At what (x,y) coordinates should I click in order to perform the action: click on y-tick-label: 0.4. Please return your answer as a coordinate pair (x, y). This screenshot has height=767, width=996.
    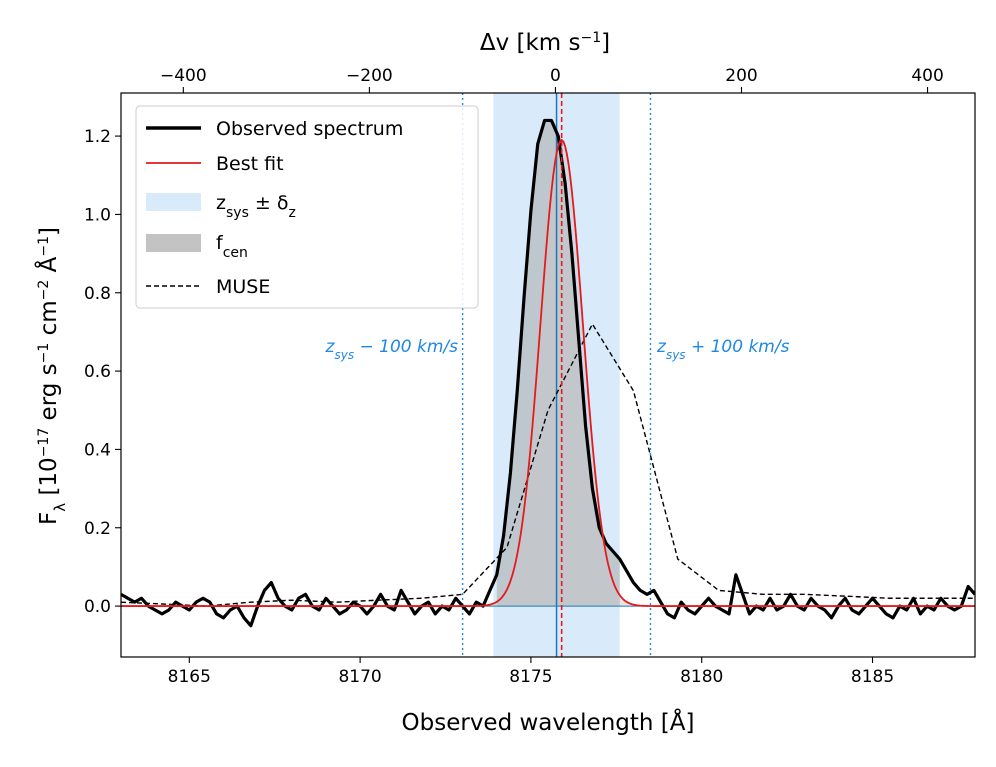
    Looking at the image, I should click on (97, 450).